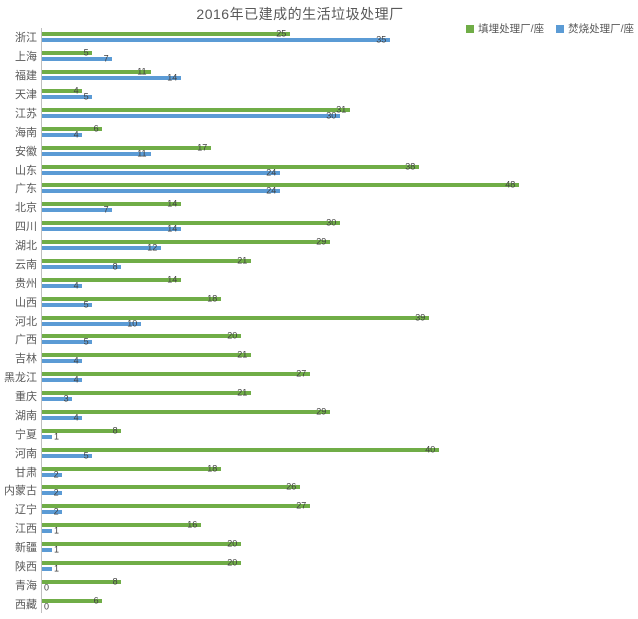 The width and height of the screenshot is (638, 619). Describe the element at coordinates (340, 354) in the screenshot. I see `bar-track: 21` at that location.